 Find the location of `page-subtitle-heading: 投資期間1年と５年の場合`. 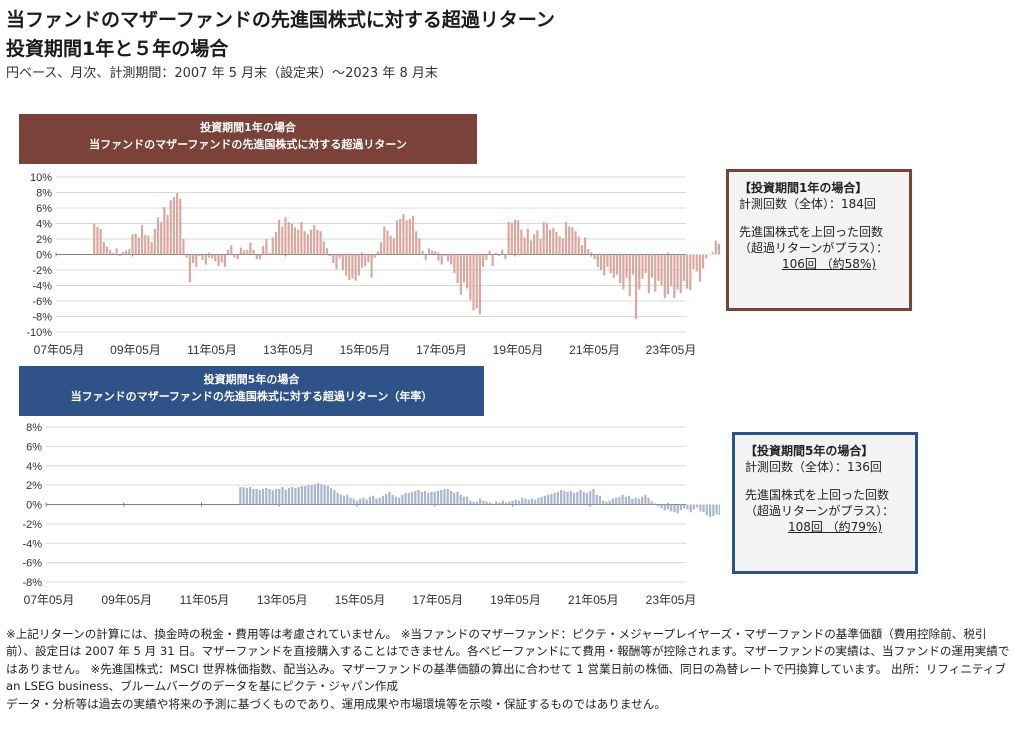

page-subtitle-heading: 投資期間1年と５年の場合 is located at coordinates (117, 49).